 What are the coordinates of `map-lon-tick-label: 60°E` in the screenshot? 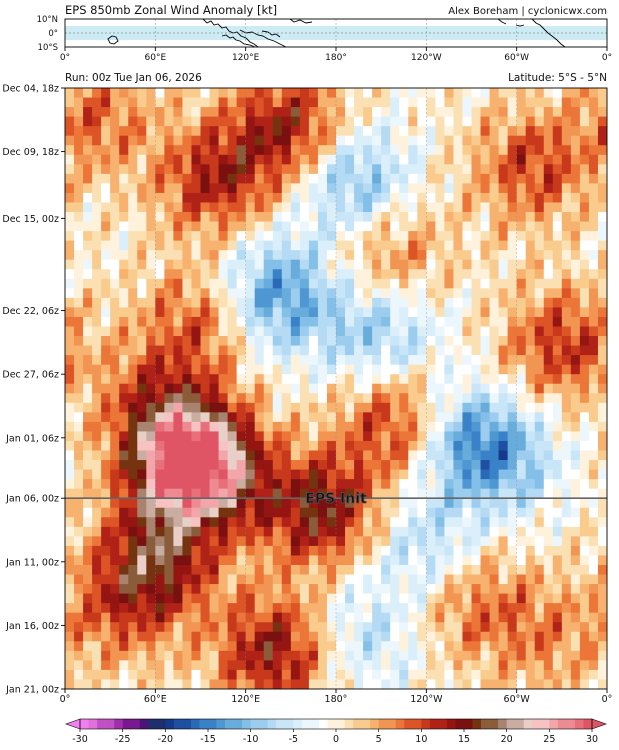 It's located at (156, 58).